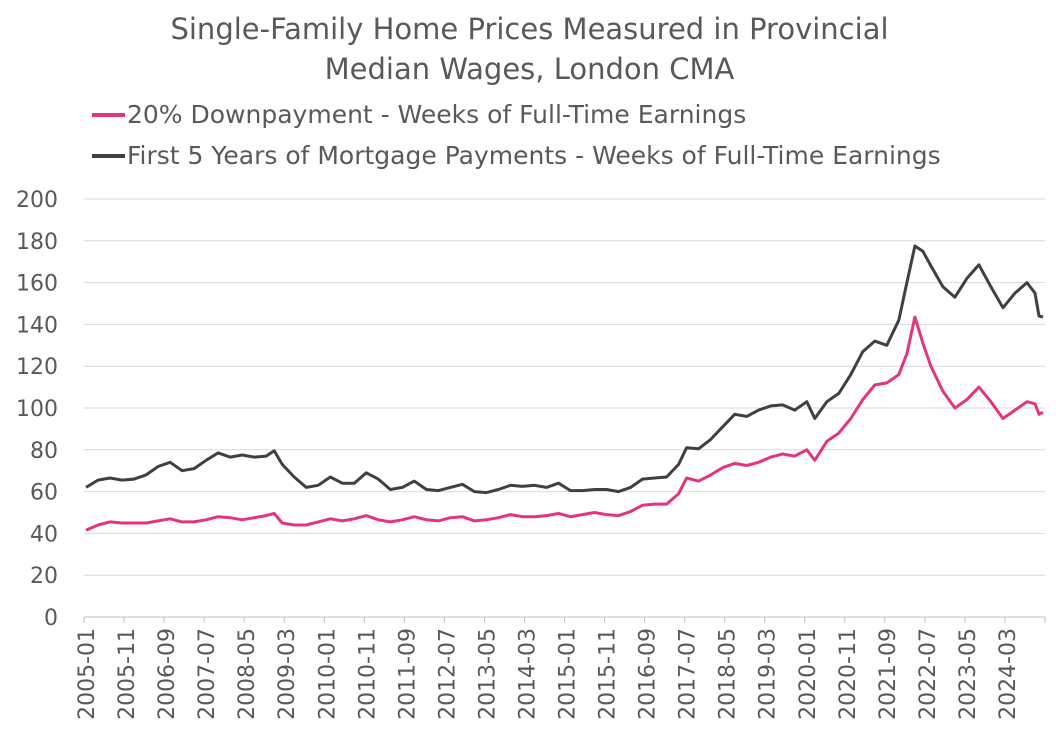 This screenshot has height=756, width=1059. Describe the element at coordinates (37, 325) in the screenshot. I see `y-tick-label: 140` at that location.